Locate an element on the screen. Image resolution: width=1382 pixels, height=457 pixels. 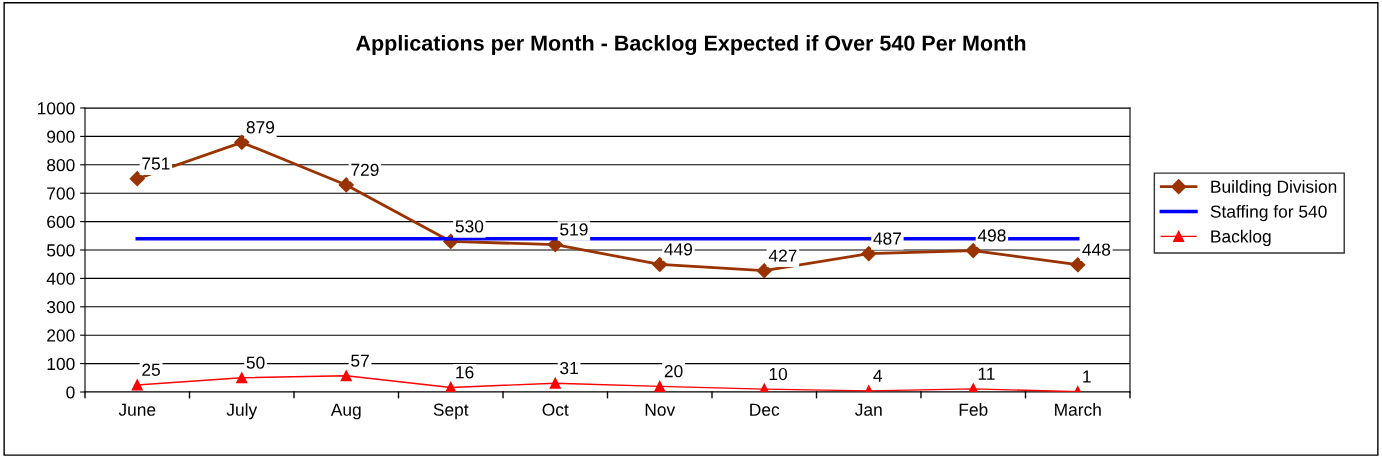
data-label: 11 is located at coordinates (986, 373).